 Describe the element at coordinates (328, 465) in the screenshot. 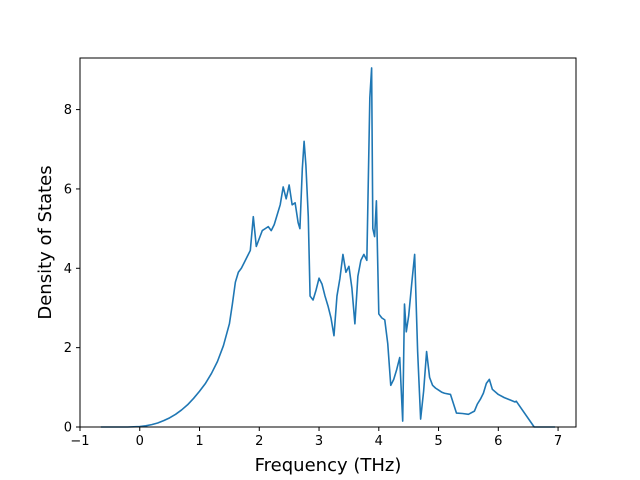

I see `x-axis-label: Frequency (THz)` at that location.